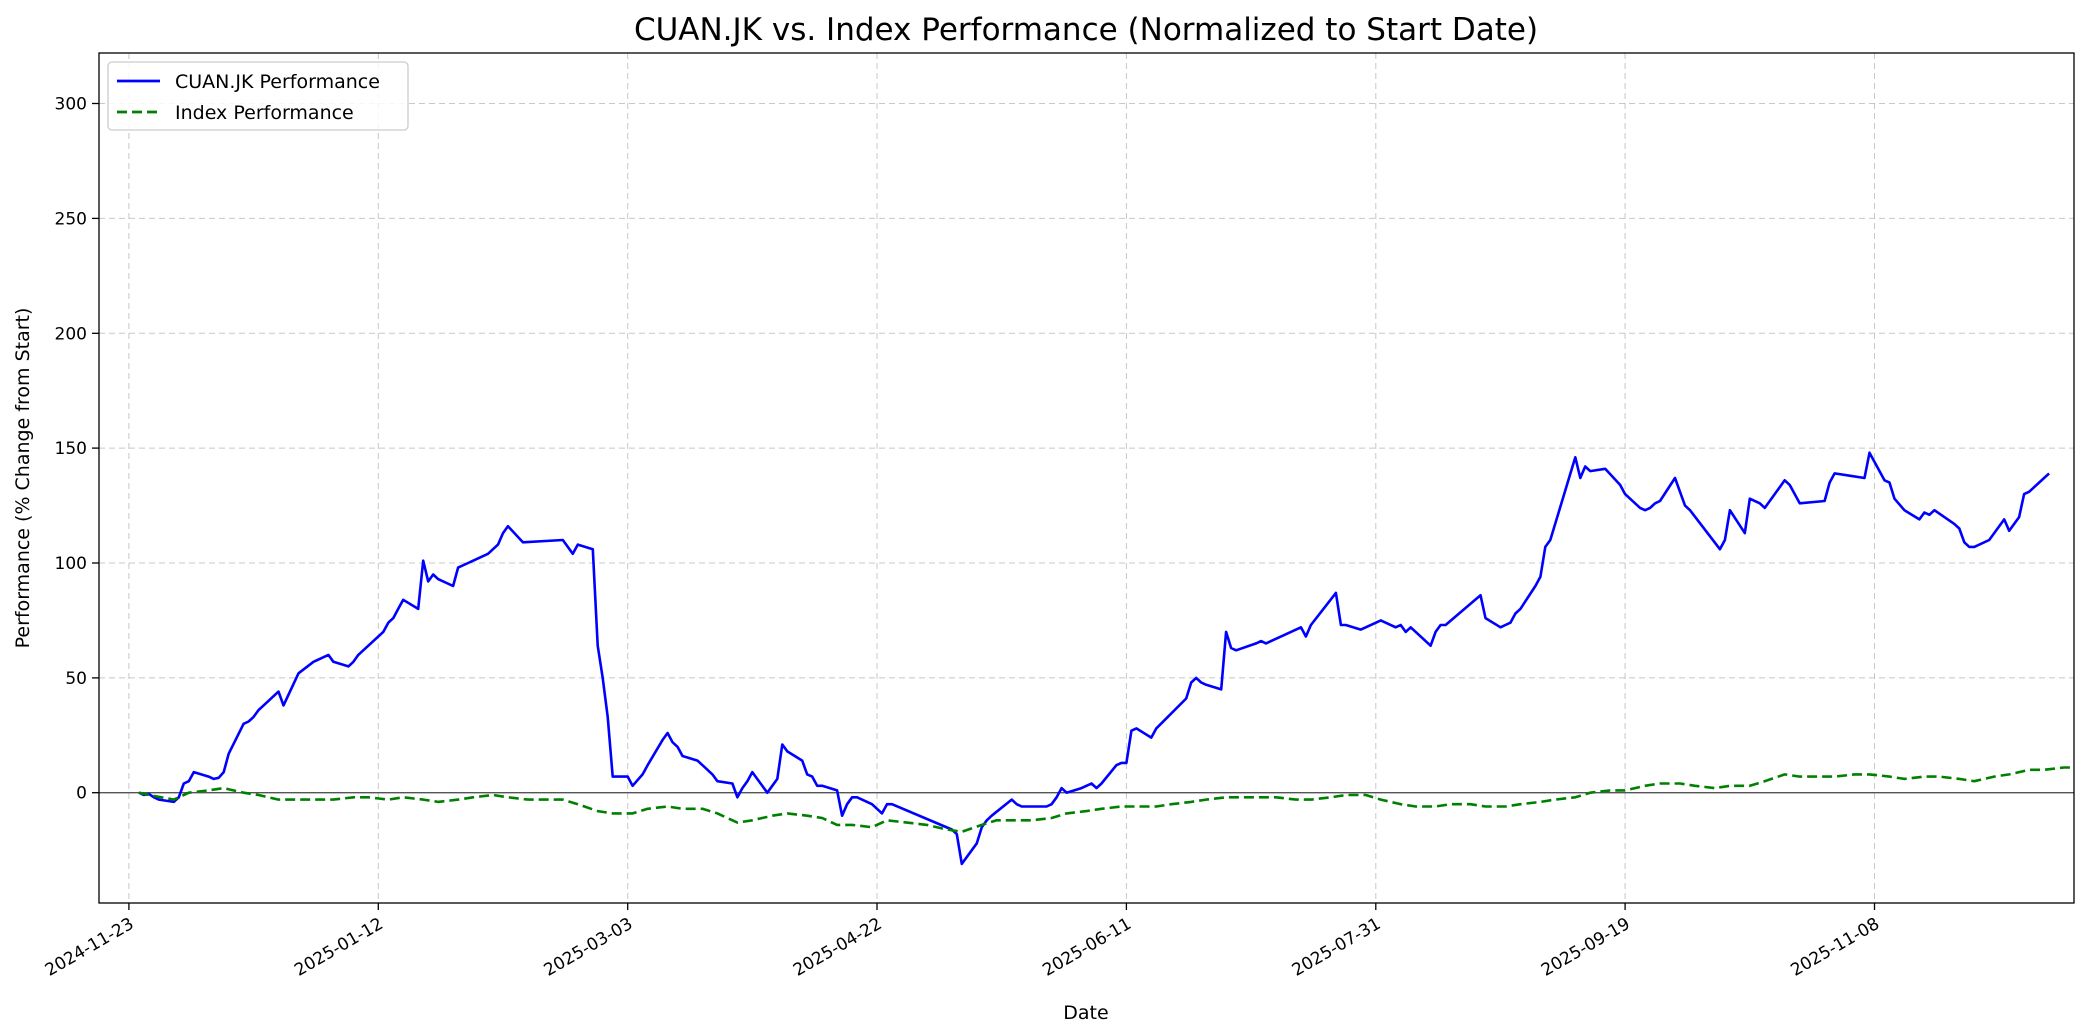 The height and width of the screenshot is (1035, 2084). What do you see at coordinates (76, 679) in the screenshot?
I see `y-tick-label: 50` at bounding box center [76, 679].